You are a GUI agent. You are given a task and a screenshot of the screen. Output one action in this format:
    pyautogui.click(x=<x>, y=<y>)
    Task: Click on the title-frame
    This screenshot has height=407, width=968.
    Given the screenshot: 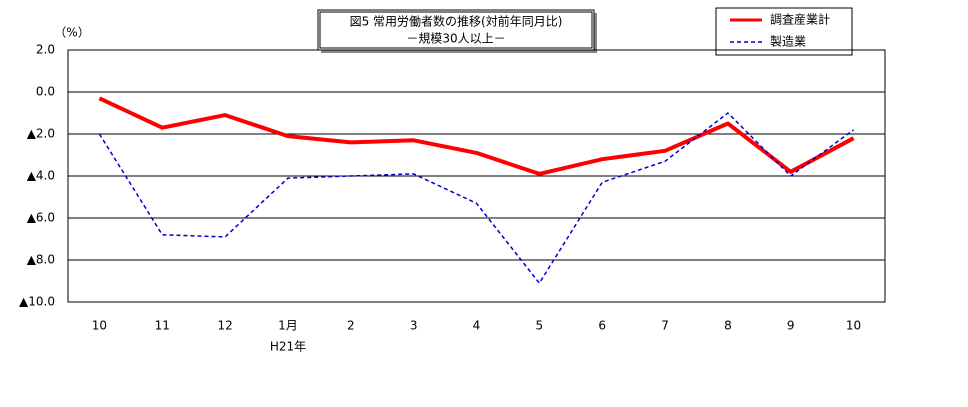 What is the action you would take?
    pyautogui.click(x=456, y=30)
    